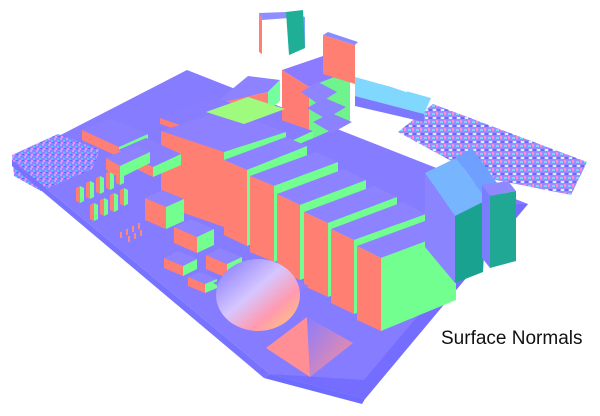  Describe the element at coordinates (260, 33) in the screenshot. I see `back-box-front` at that location.